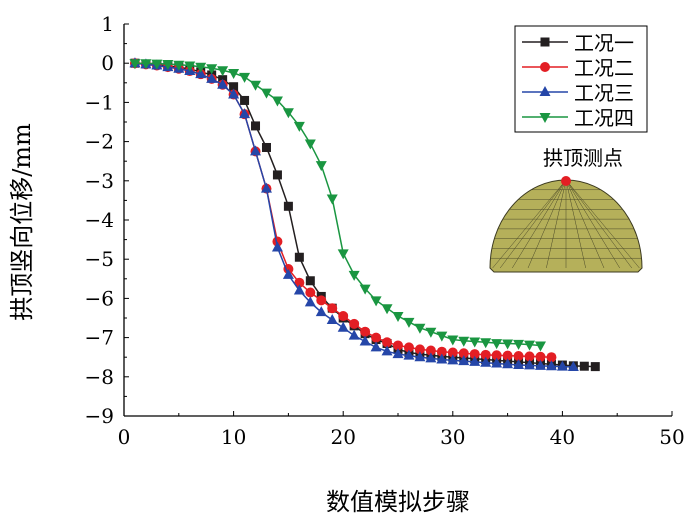 The width and height of the screenshot is (693, 530). Describe the element at coordinates (99, 259) in the screenshot. I see `y-tick-label: −5` at that location.